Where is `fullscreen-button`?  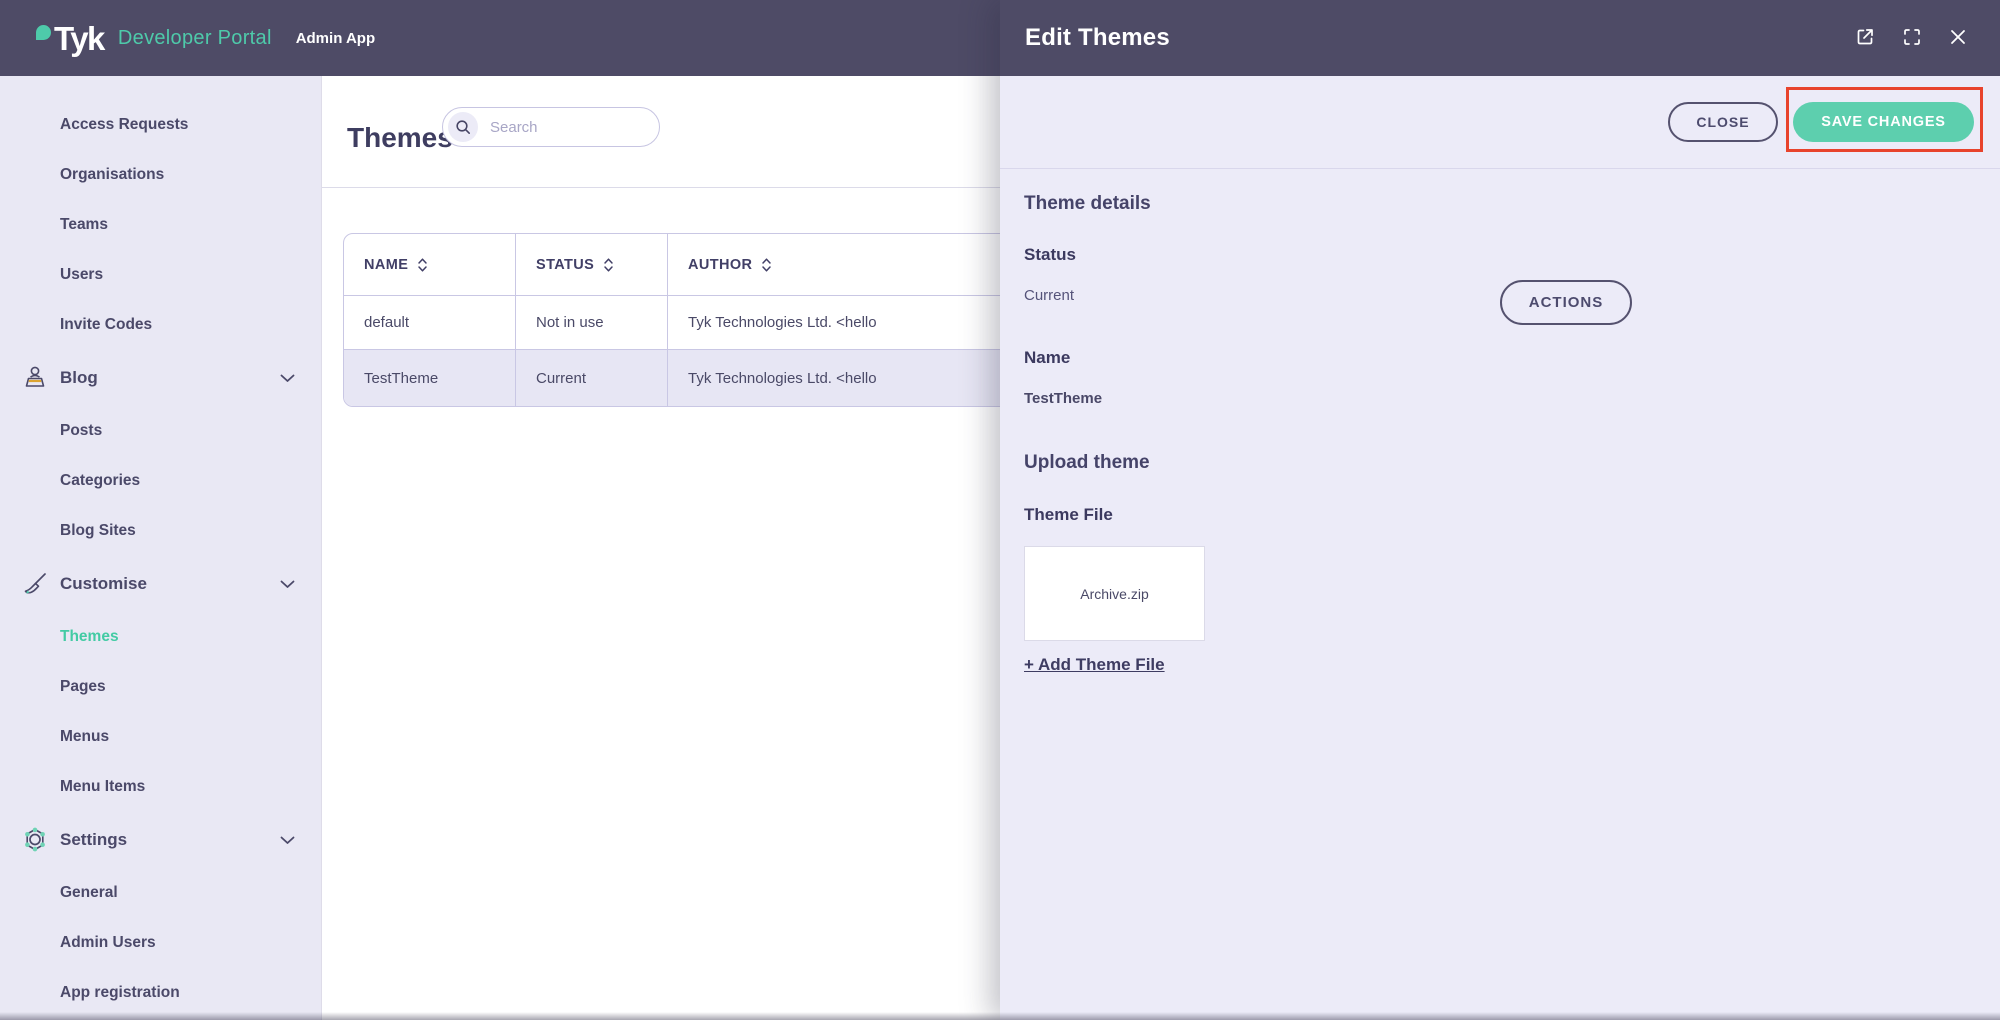
fullscreen-button is located at coordinates (1912, 38).